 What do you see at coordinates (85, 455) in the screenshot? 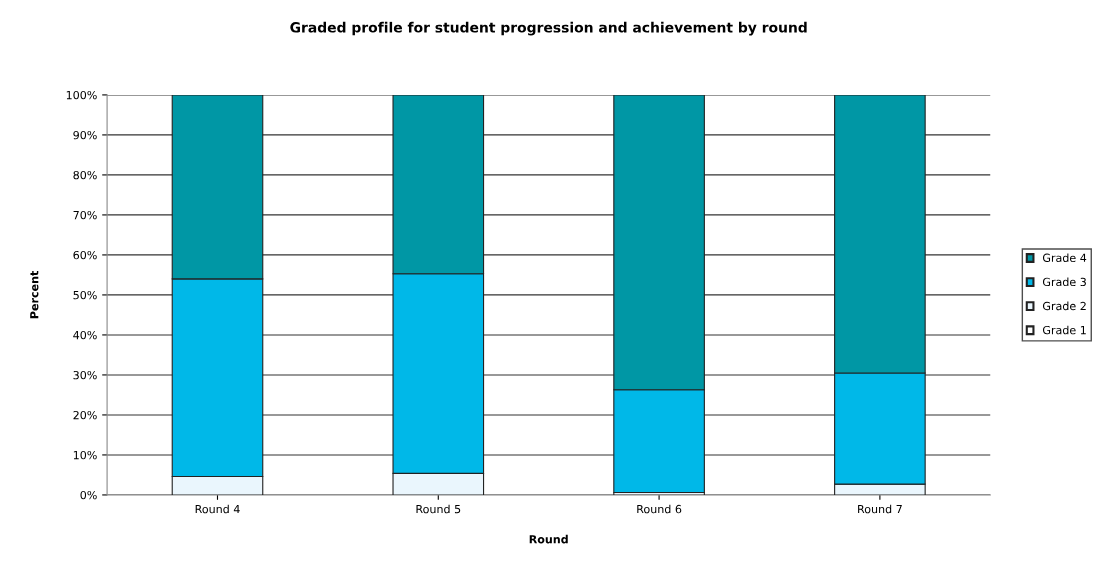
I see `y-tick-label: 10%` at bounding box center [85, 455].